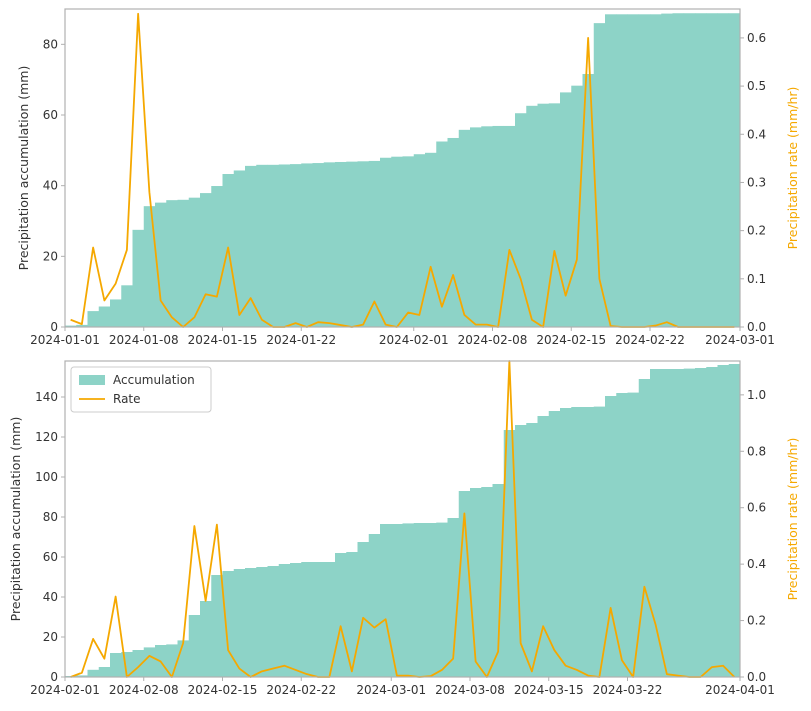 The width and height of the screenshot is (811, 711). What do you see at coordinates (628, 690) in the screenshot?
I see `panel2-x-tick-label: 2024-03-22` at bounding box center [628, 690].